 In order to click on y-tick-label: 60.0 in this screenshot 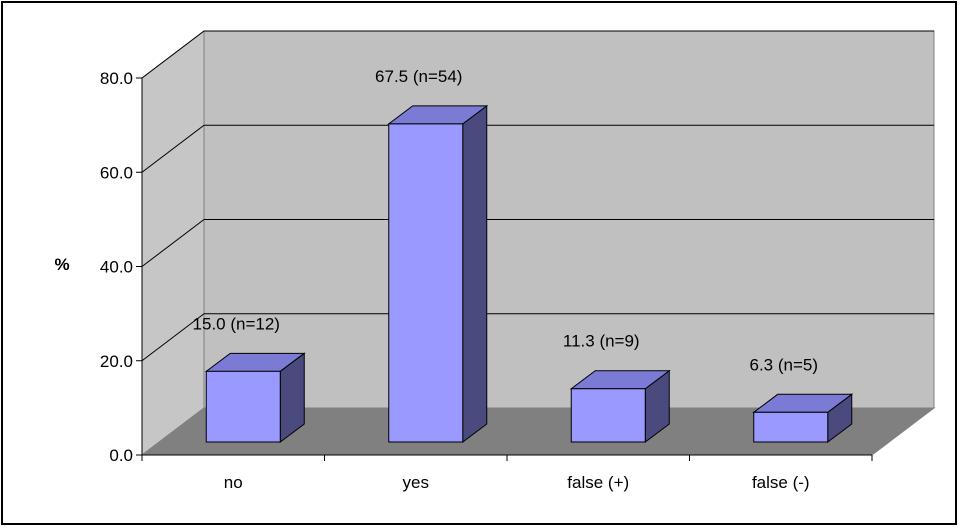, I will do `click(116, 172)`.